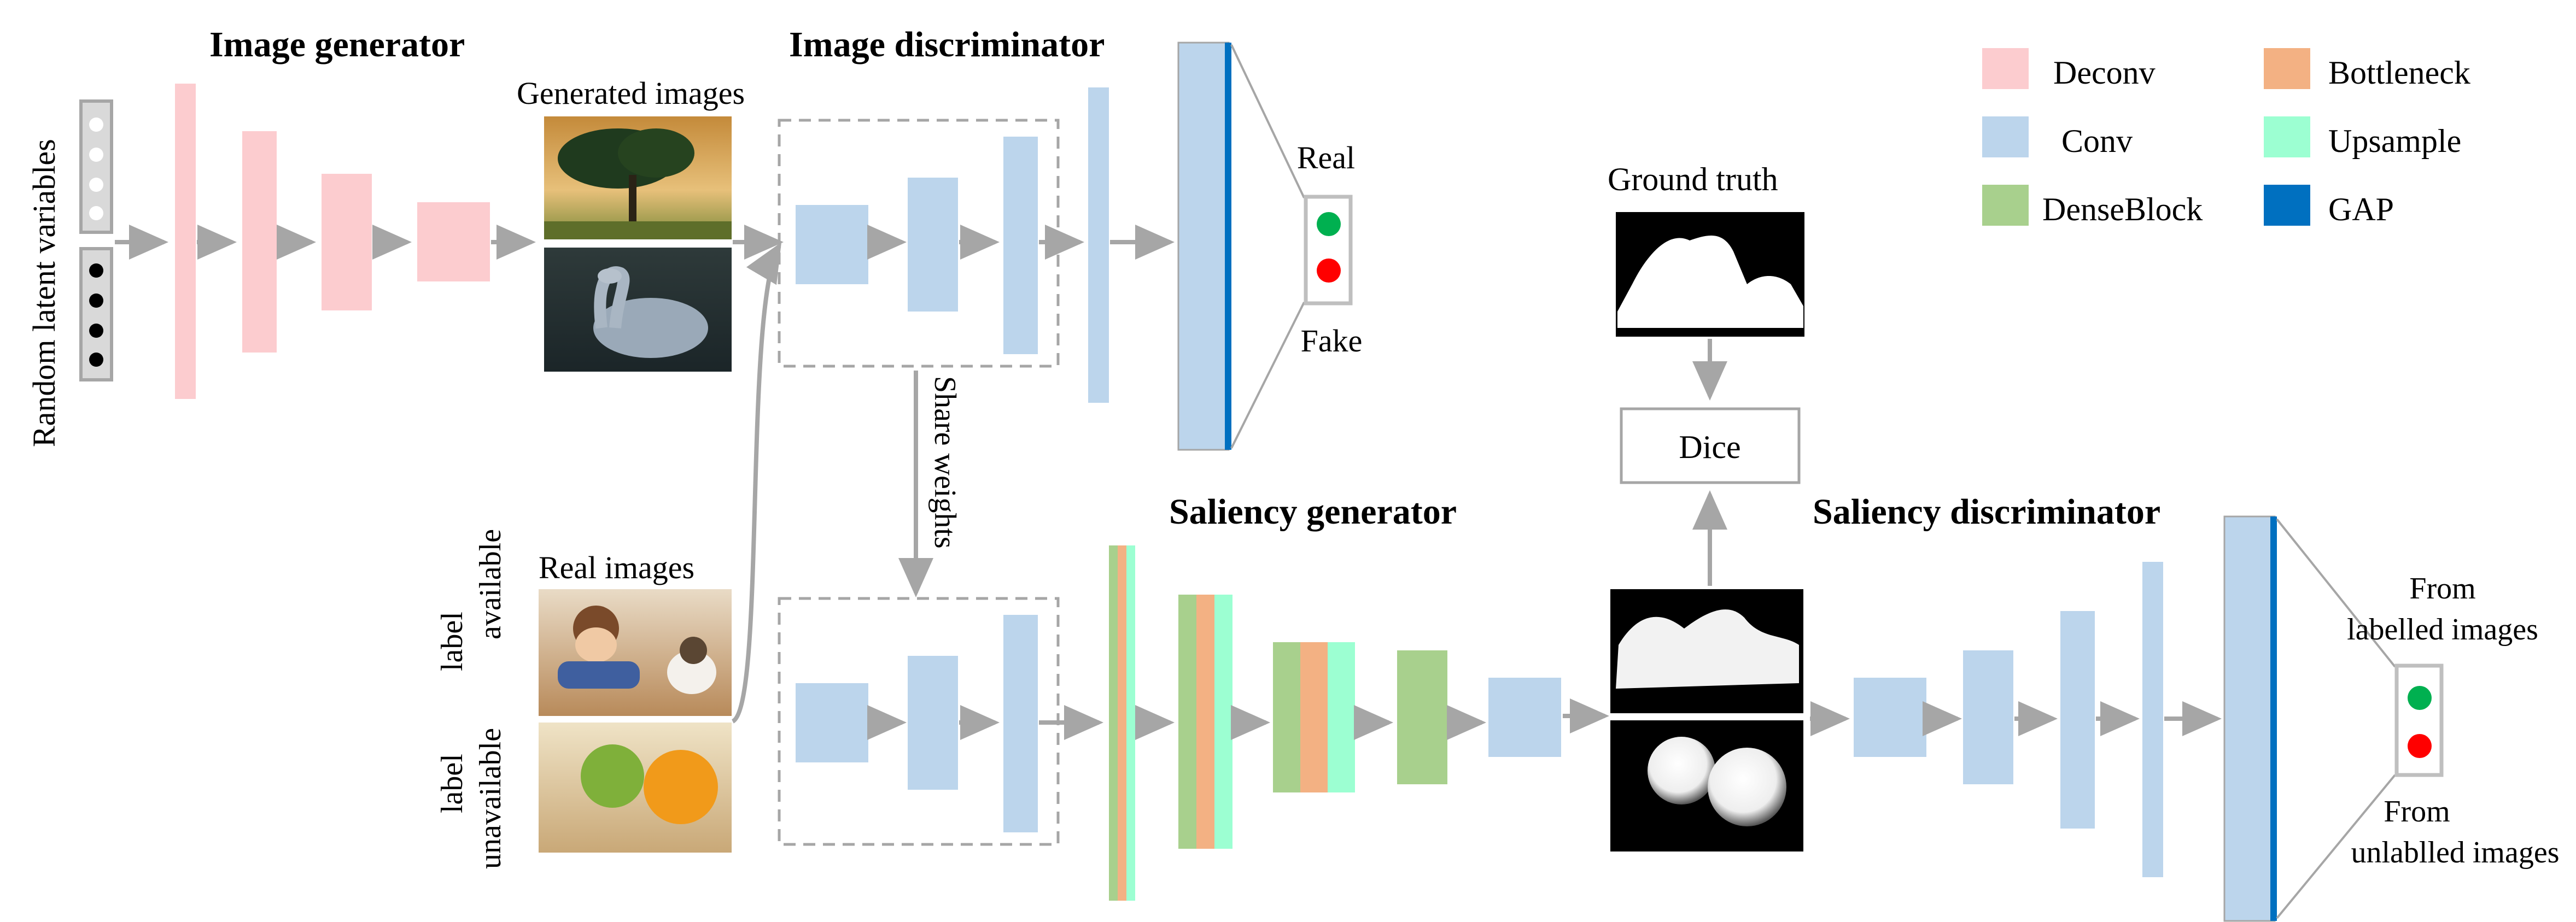 The height and width of the screenshot is (922, 2576). What do you see at coordinates (945, 462) in the screenshot?
I see `label-share-weights: Share weights` at bounding box center [945, 462].